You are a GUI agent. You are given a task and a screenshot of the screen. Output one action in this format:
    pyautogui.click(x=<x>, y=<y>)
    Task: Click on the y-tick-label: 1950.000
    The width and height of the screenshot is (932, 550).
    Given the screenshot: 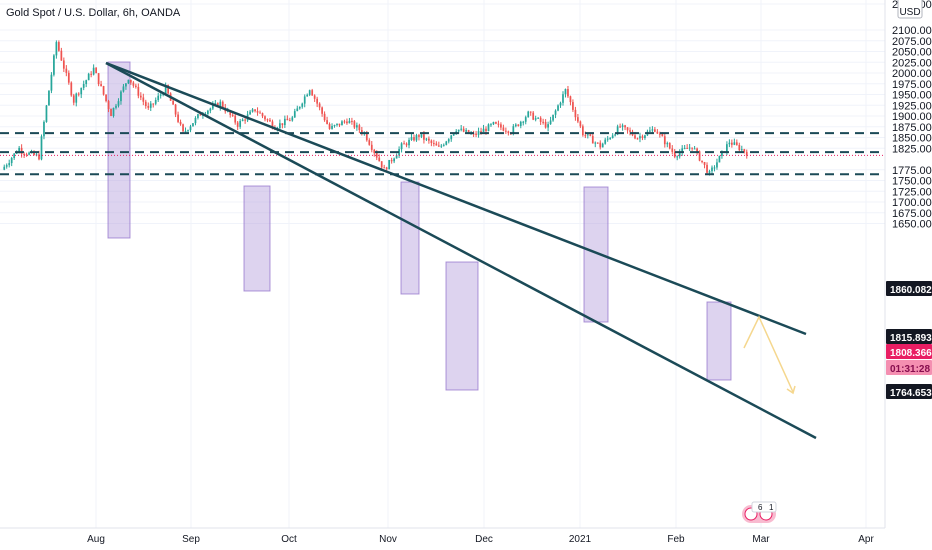 What is the action you would take?
    pyautogui.click(x=912, y=96)
    